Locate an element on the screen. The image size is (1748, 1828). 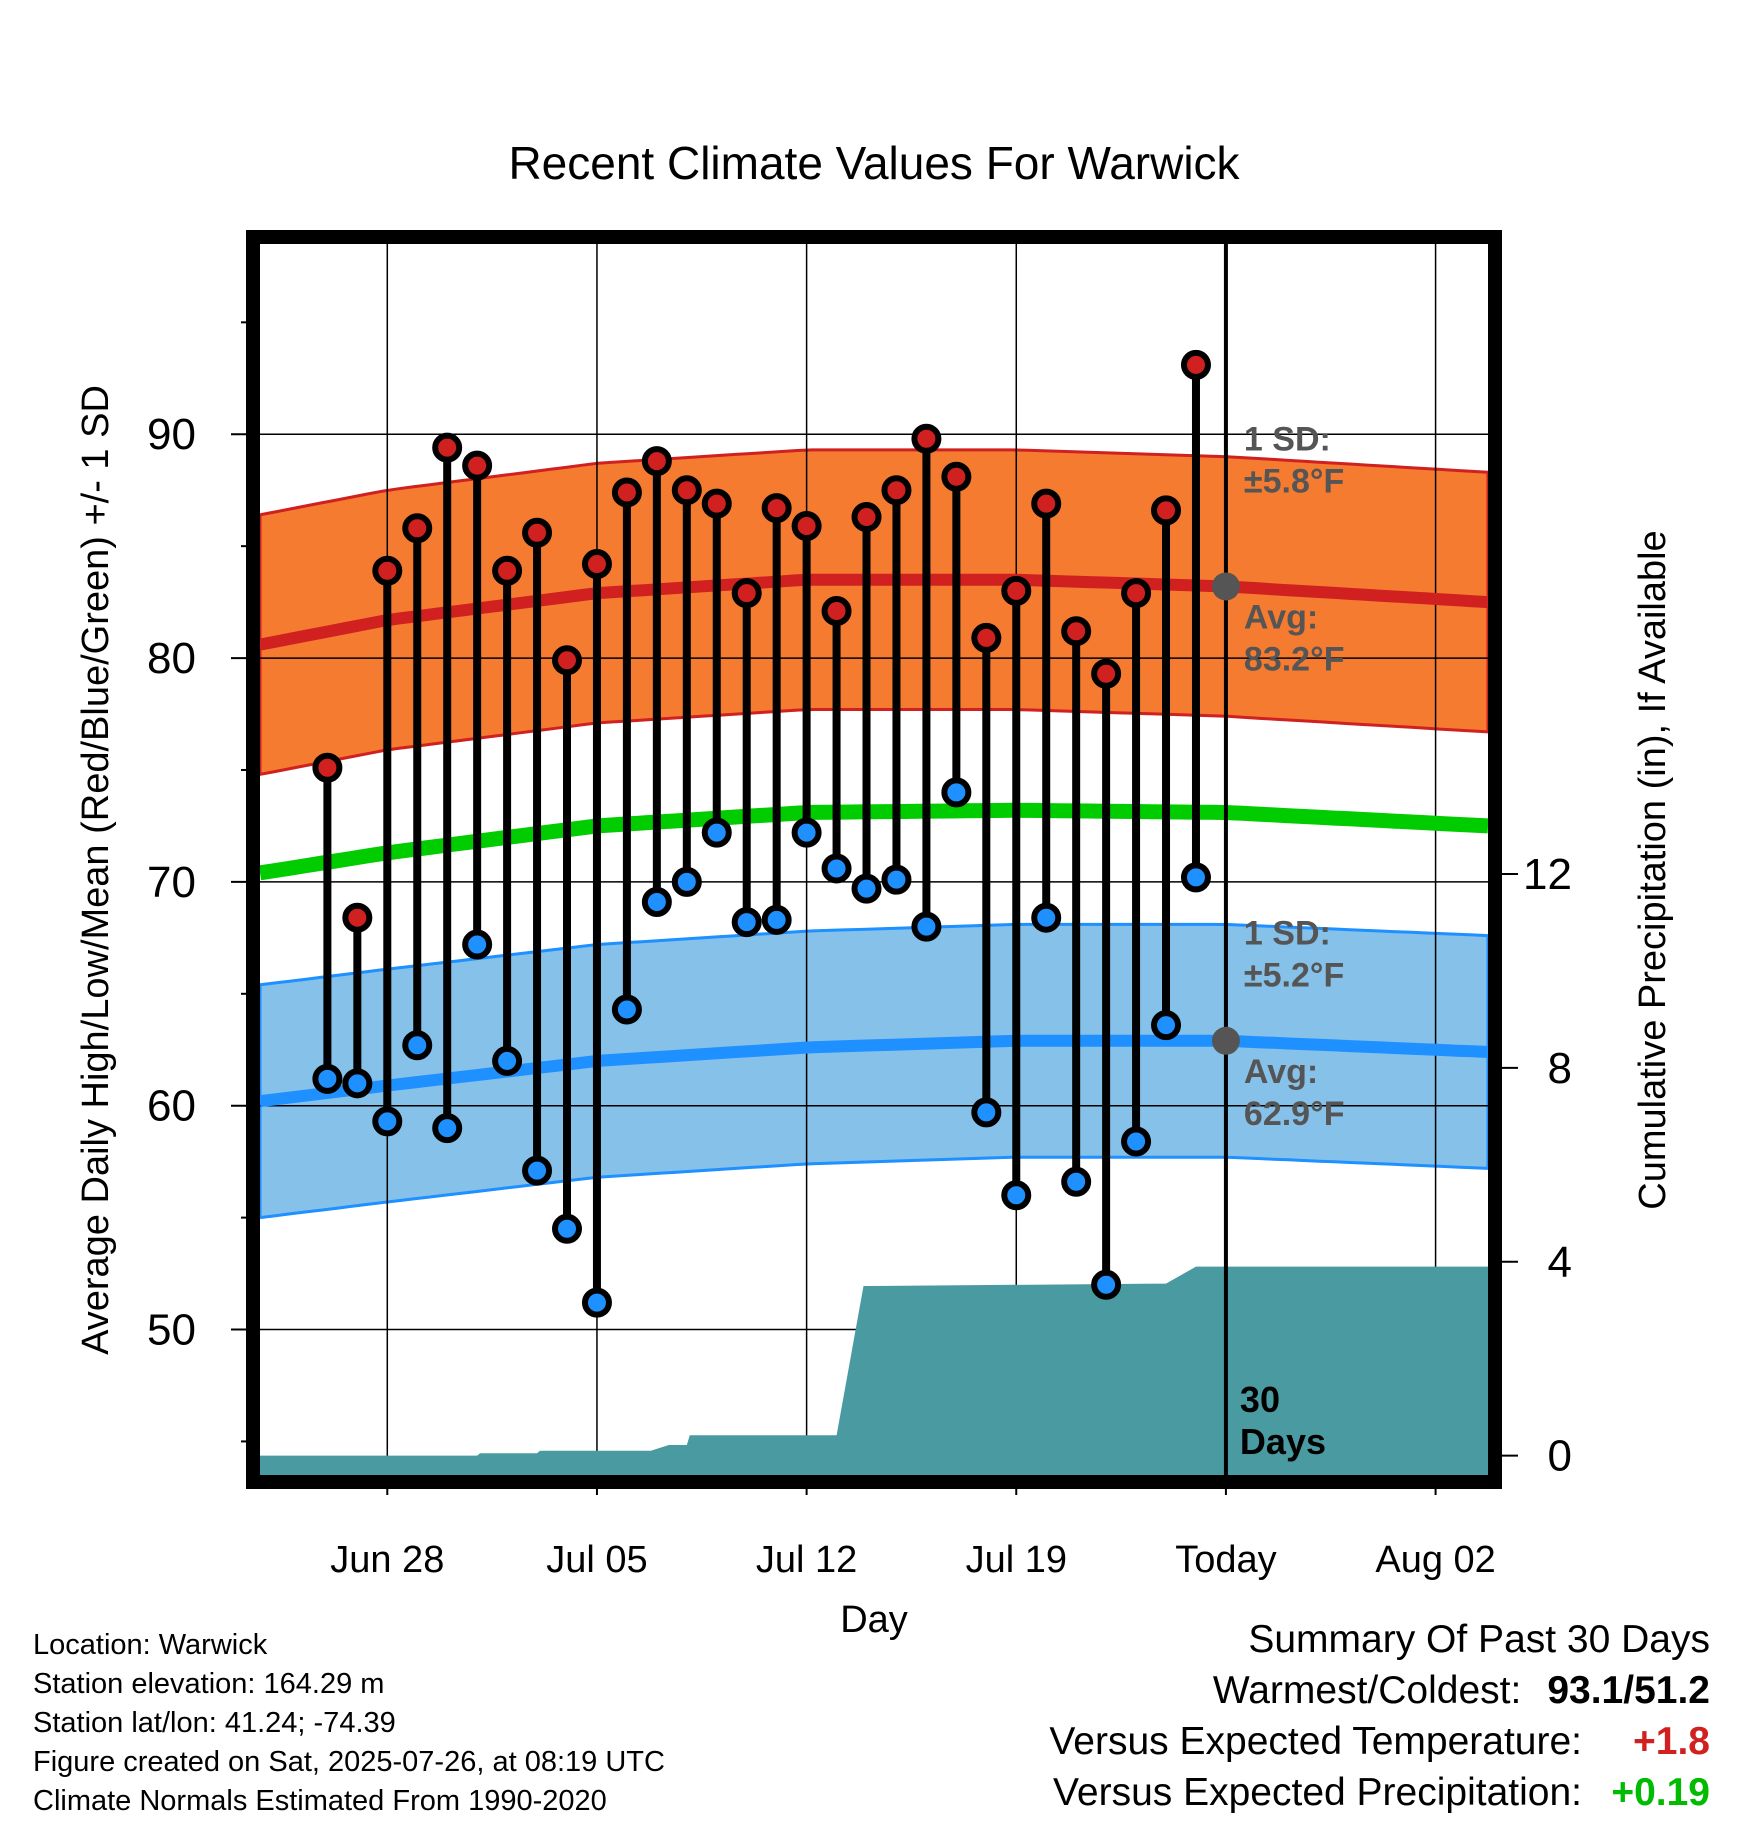
warmest-coldest-row: Warmest/Coldest: 93.1/51.2 is located at coordinates (1379, 1690).